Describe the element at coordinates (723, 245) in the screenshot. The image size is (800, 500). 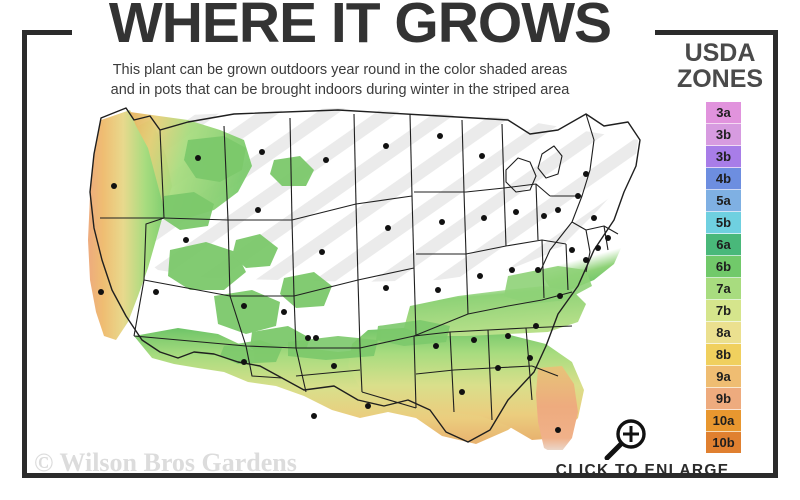
I see `zone-swatch-6a-6: 6a` at that location.